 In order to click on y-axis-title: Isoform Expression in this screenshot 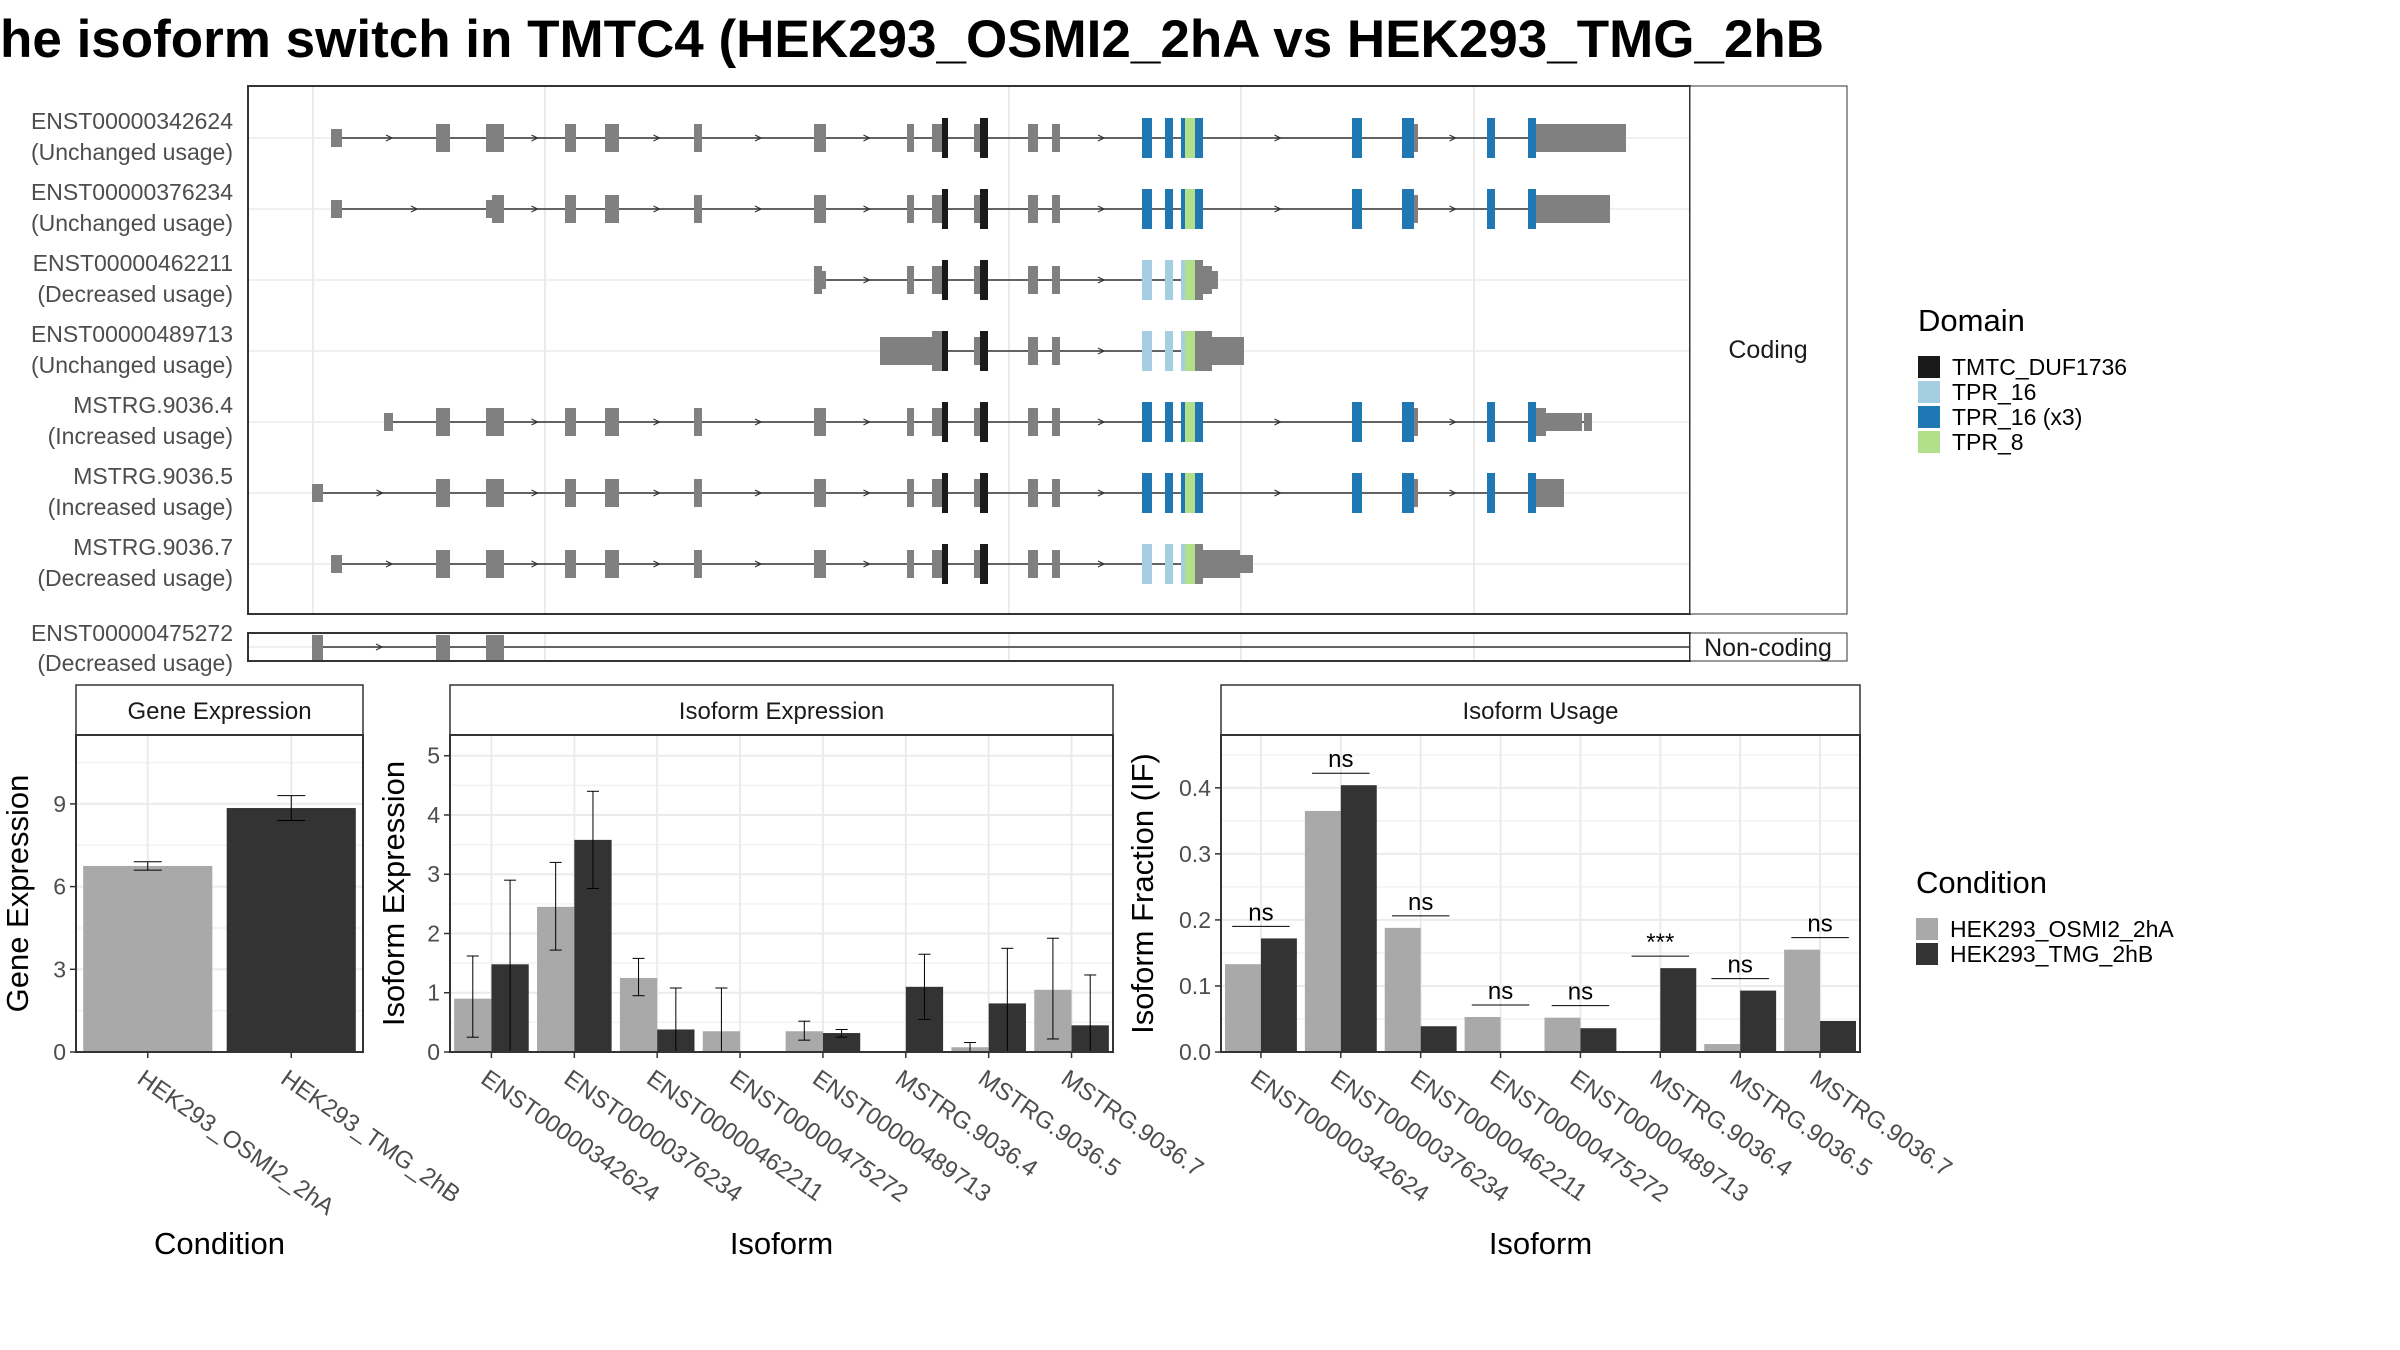, I will do `click(393, 893)`.